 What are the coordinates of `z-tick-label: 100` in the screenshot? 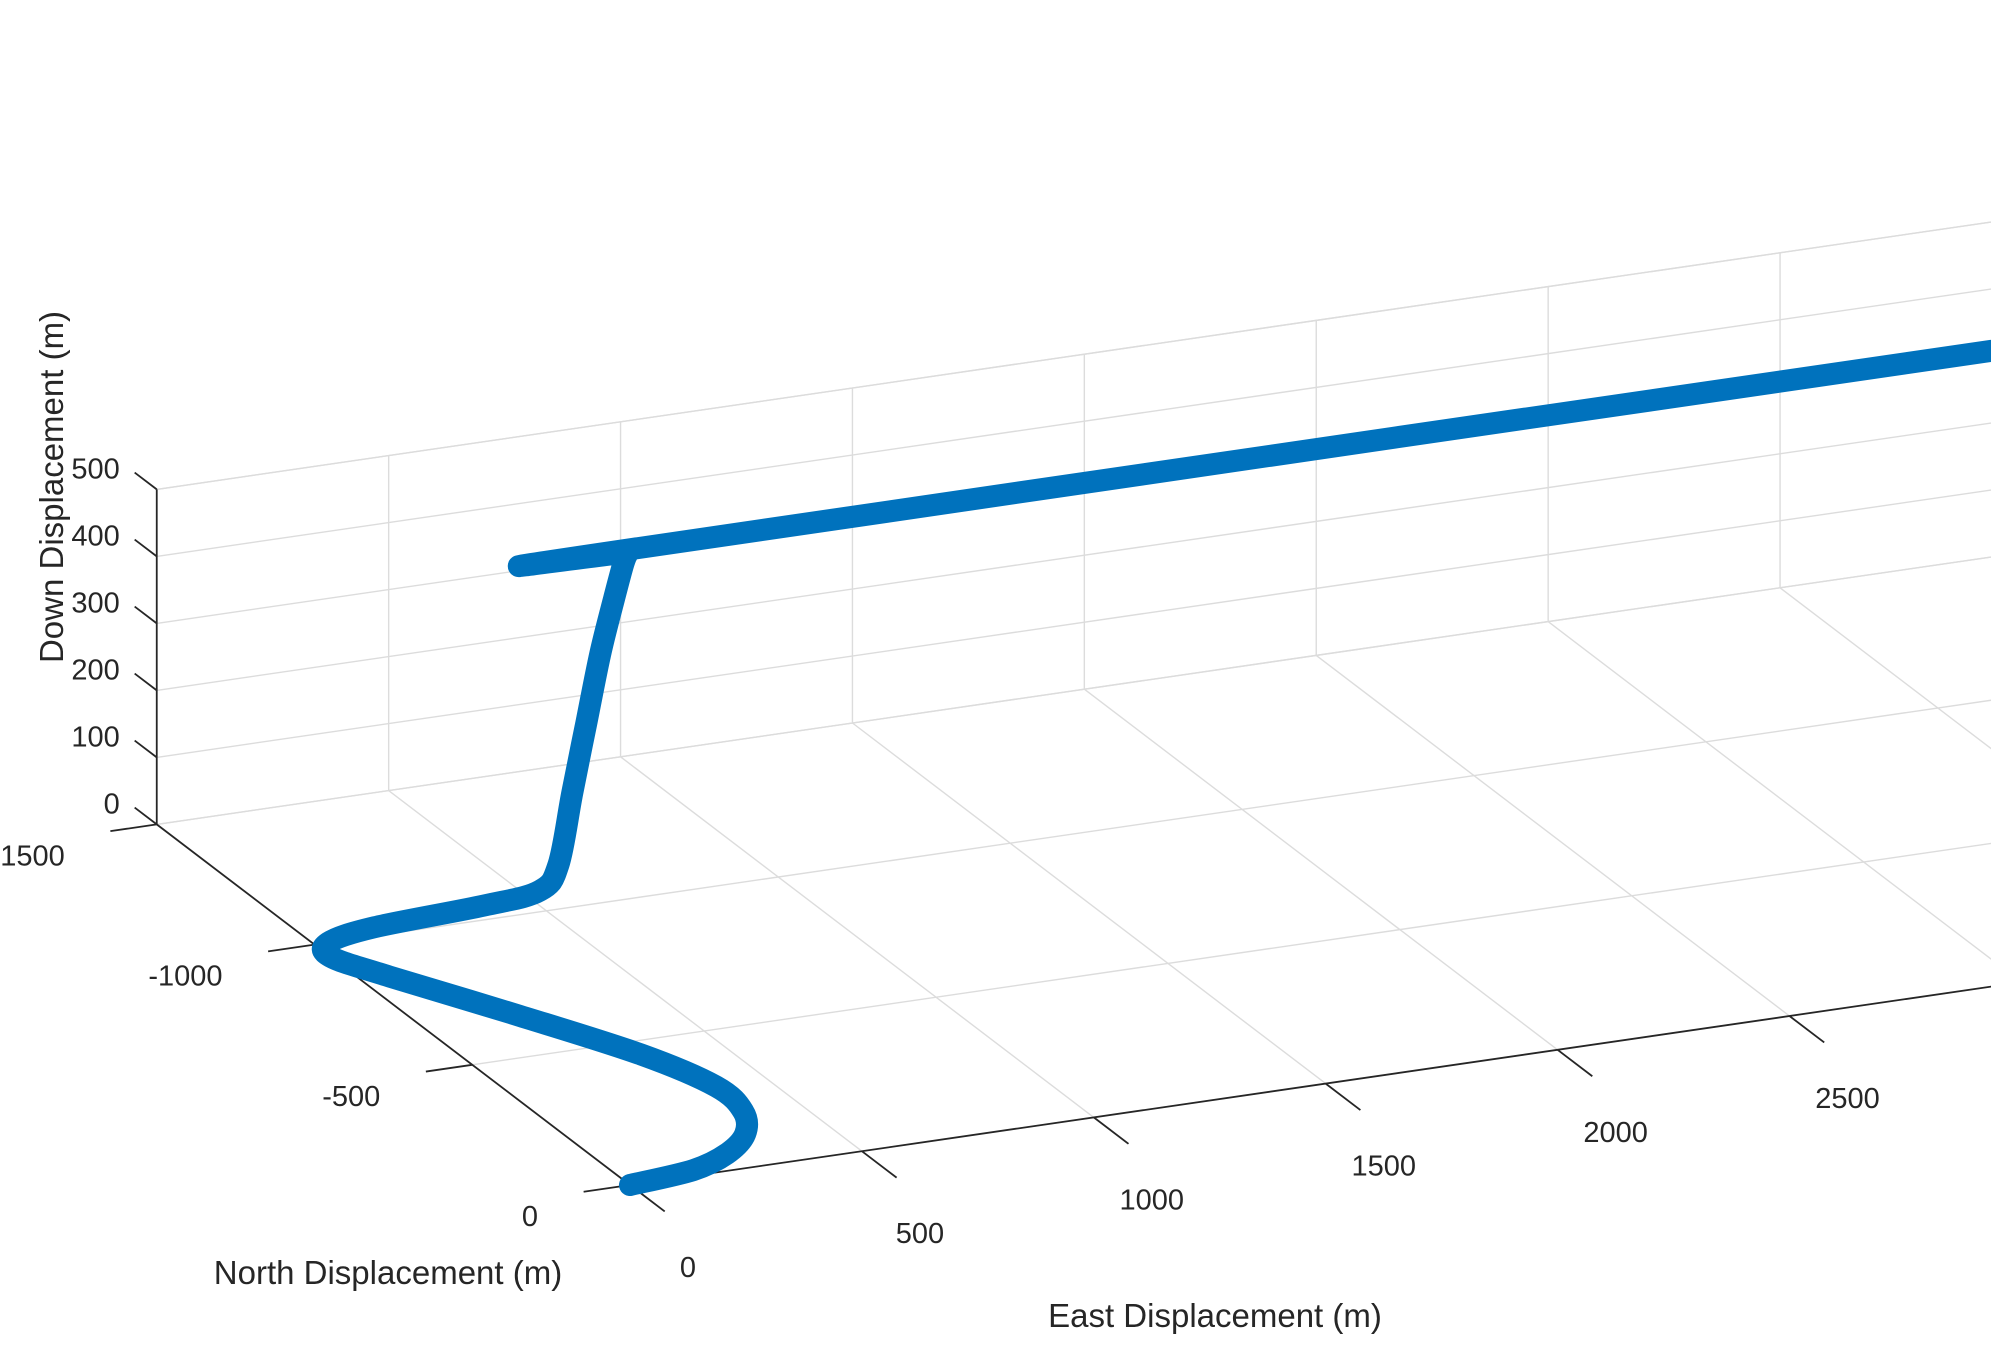 It's located at (95, 737).